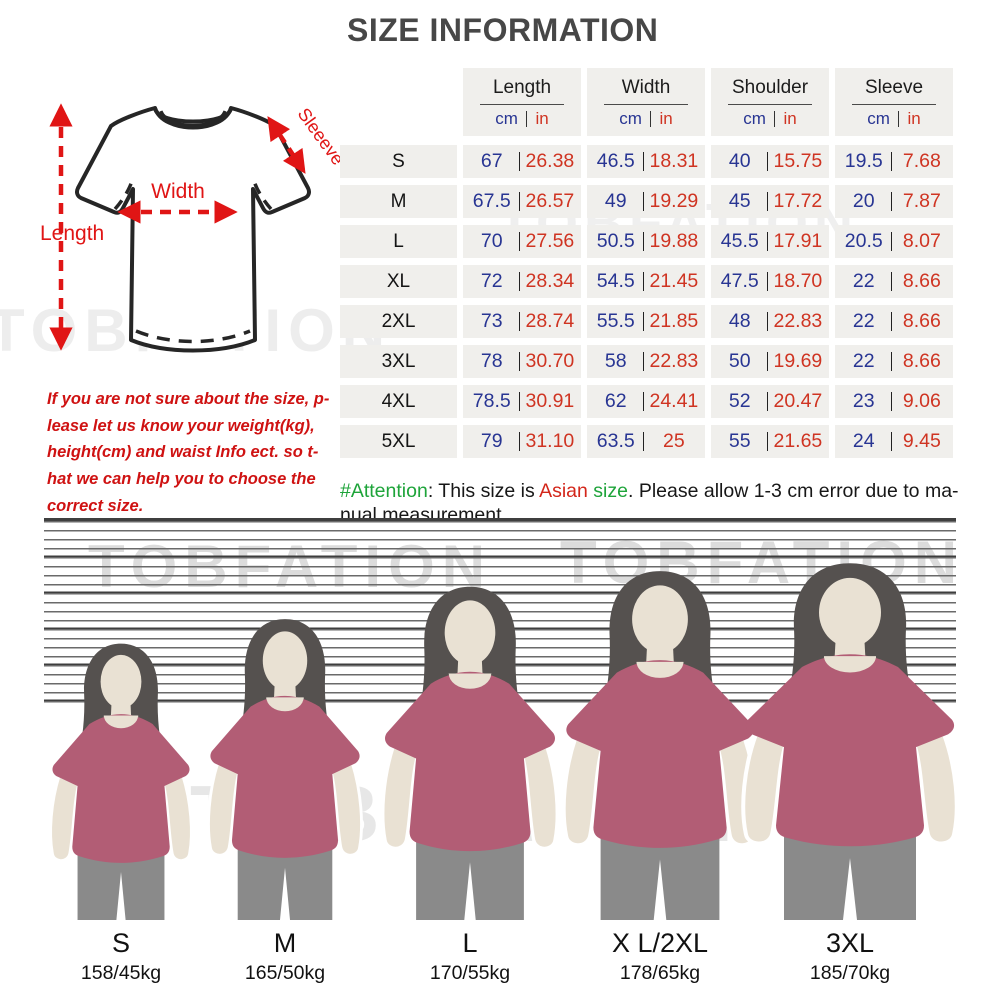 This screenshot has height=1000, width=1000. What do you see at coordinates (615, 361) in the screenshot?
I see `value-cm: 58` at bounding box center [615, 361].